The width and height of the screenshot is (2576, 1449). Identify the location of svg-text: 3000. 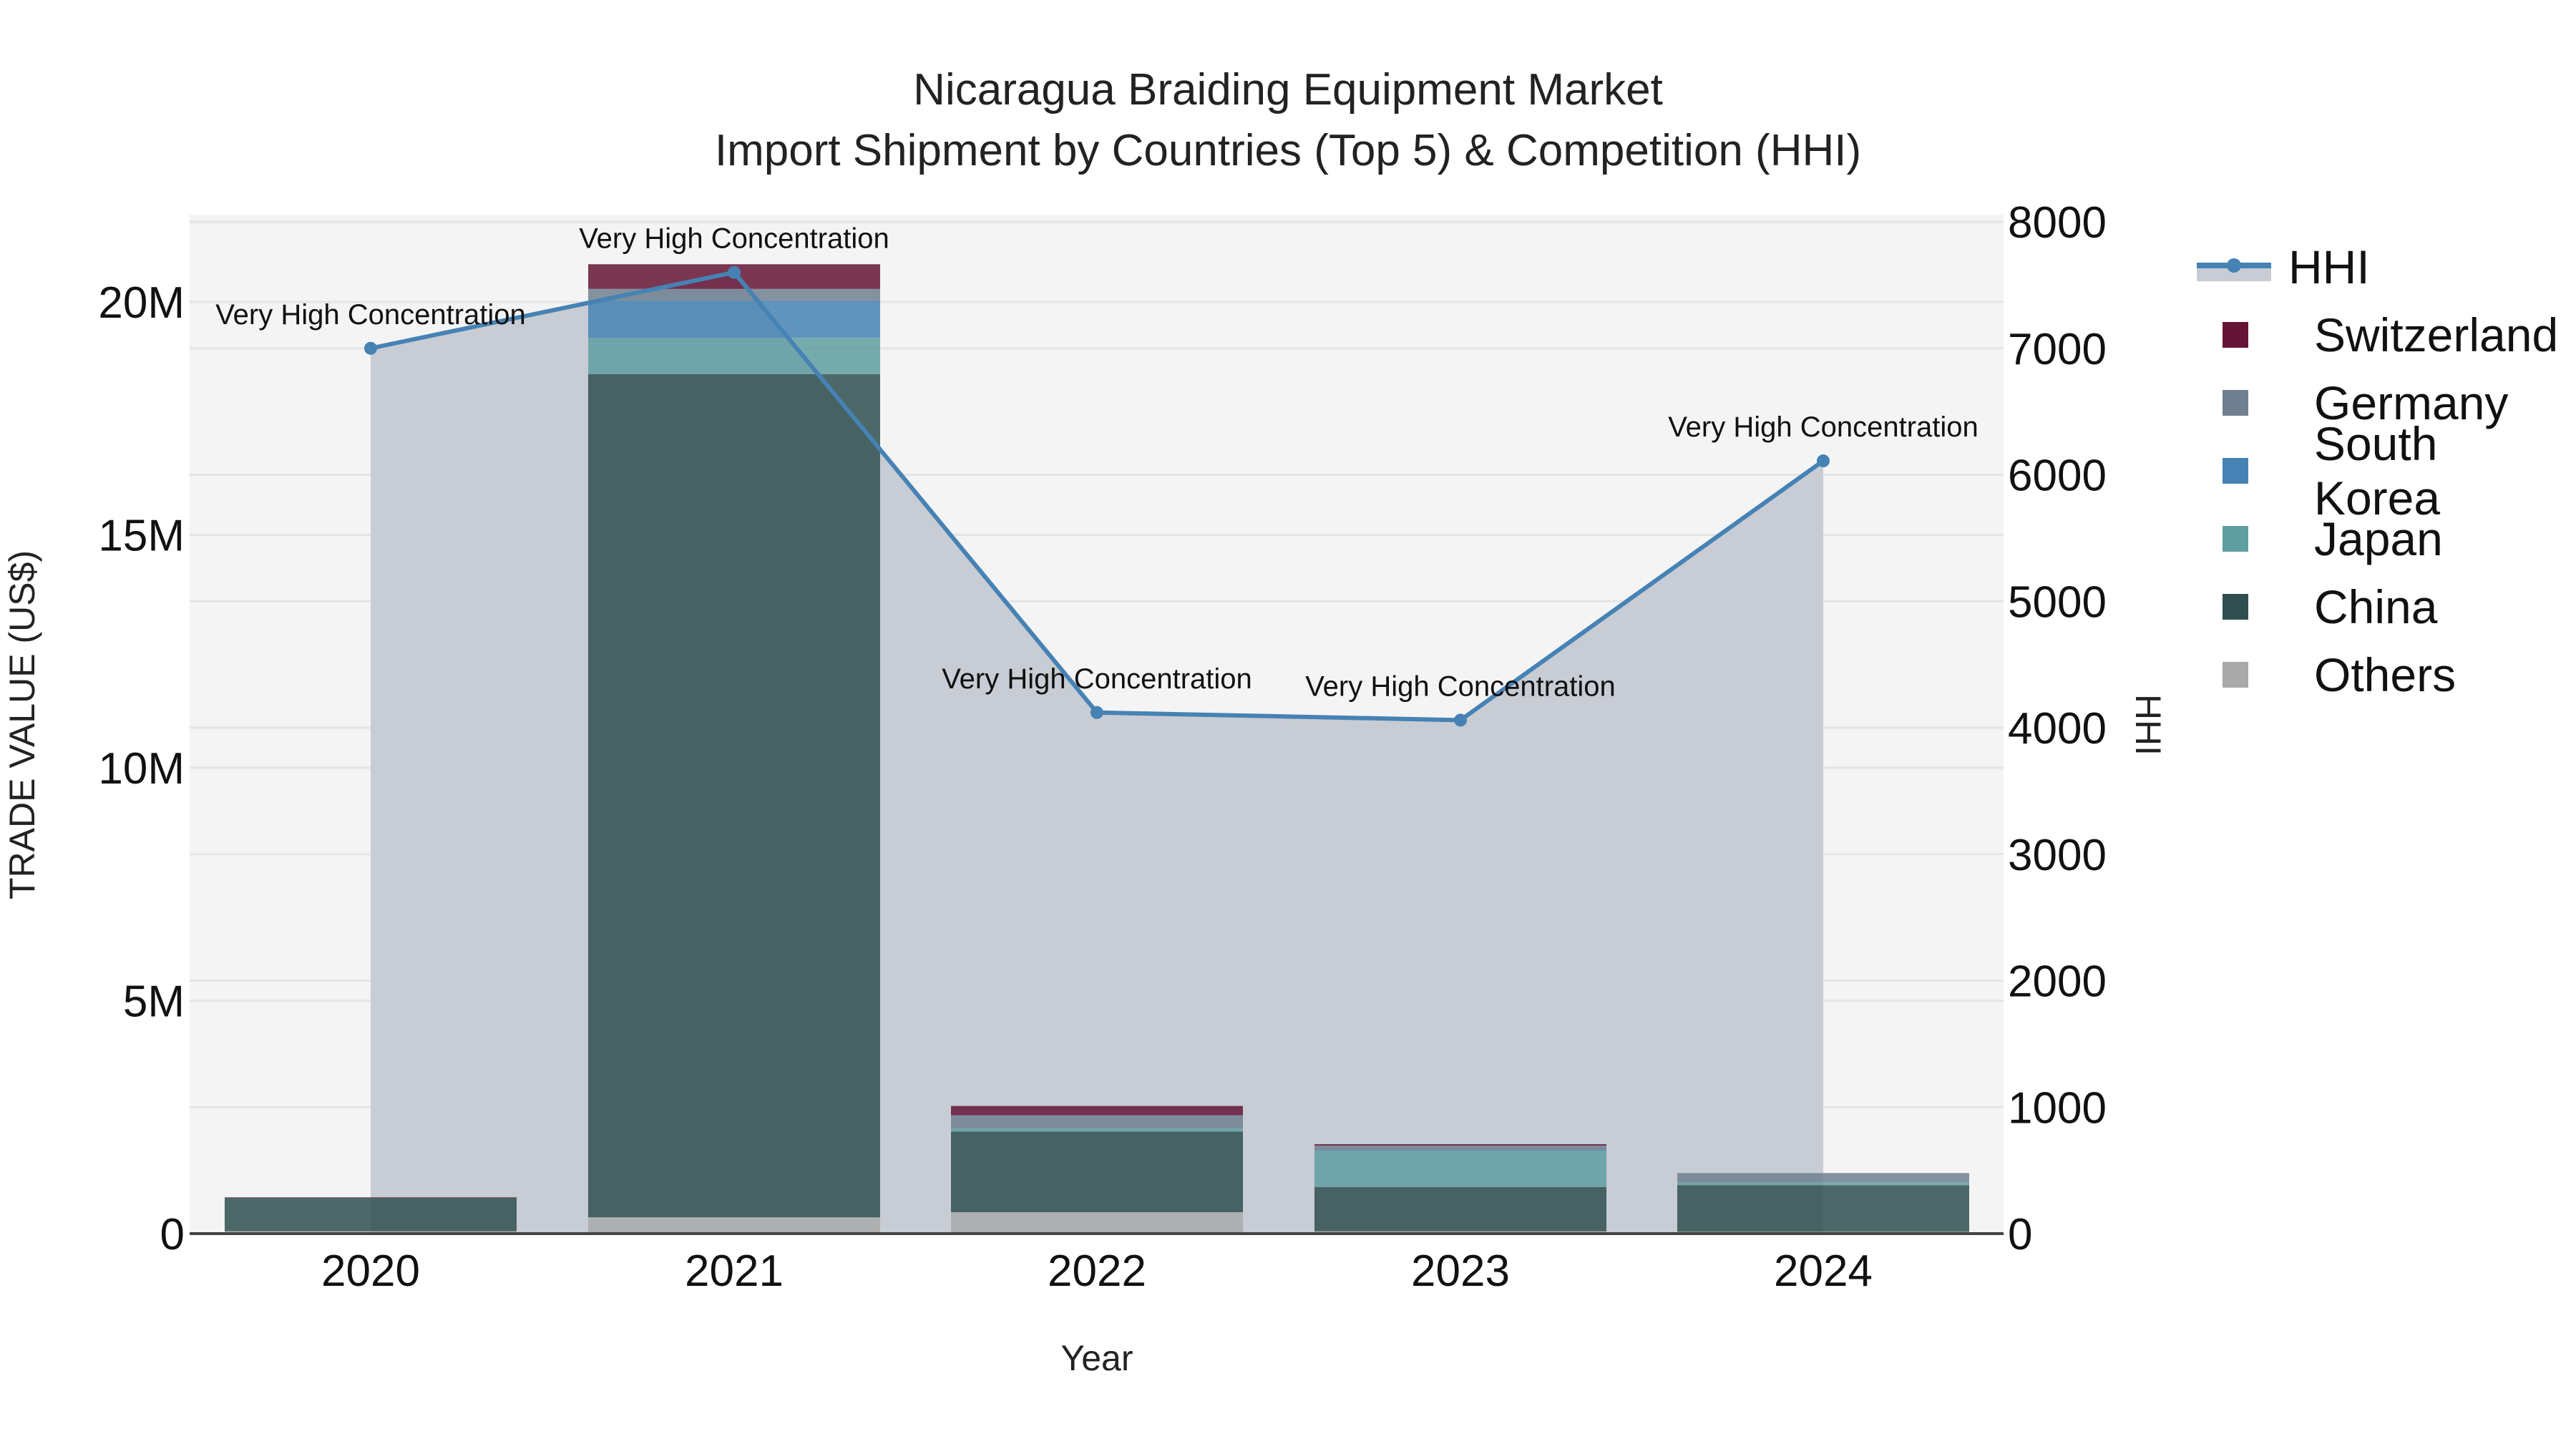
(2057, 855).